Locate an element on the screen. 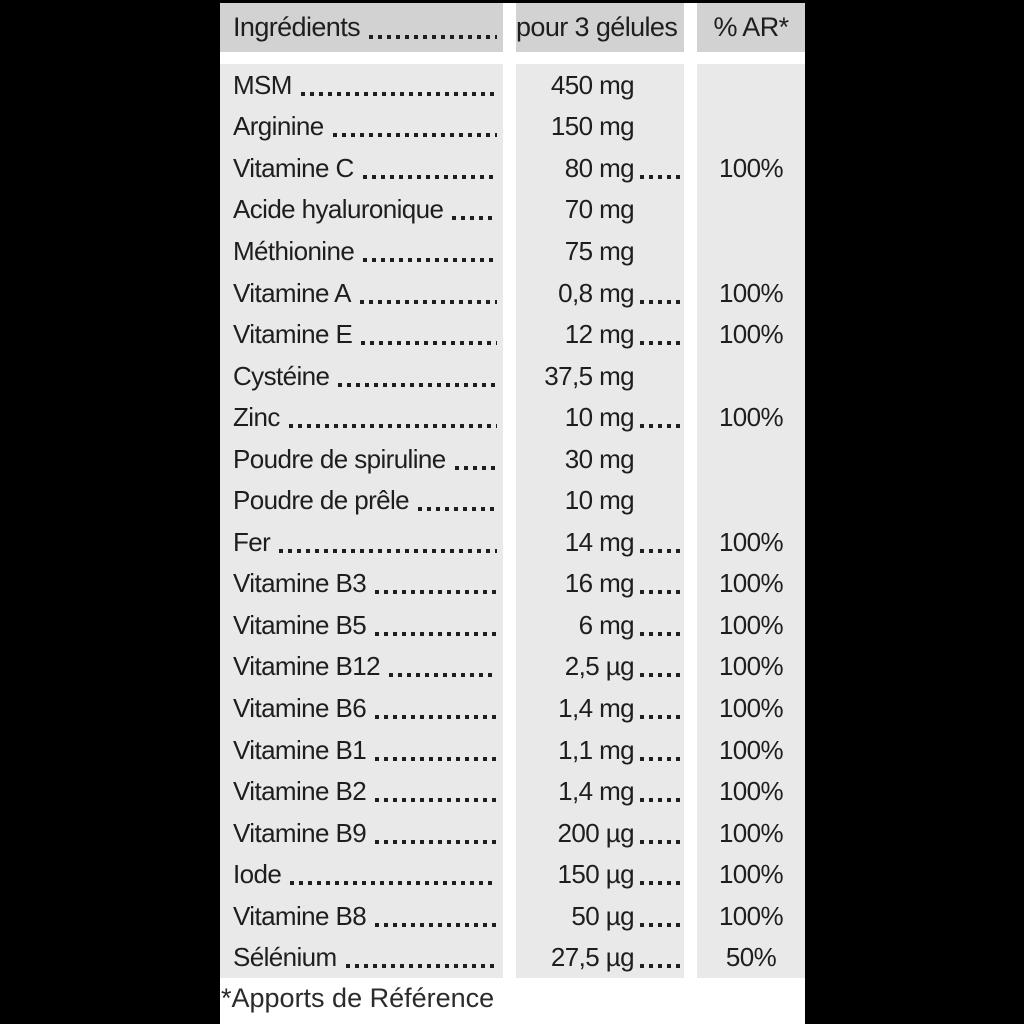 The height and width of the screenshot is (1024, 1024). ingredient-amount-cell: 10 mg is located at coordinates (600, 500).